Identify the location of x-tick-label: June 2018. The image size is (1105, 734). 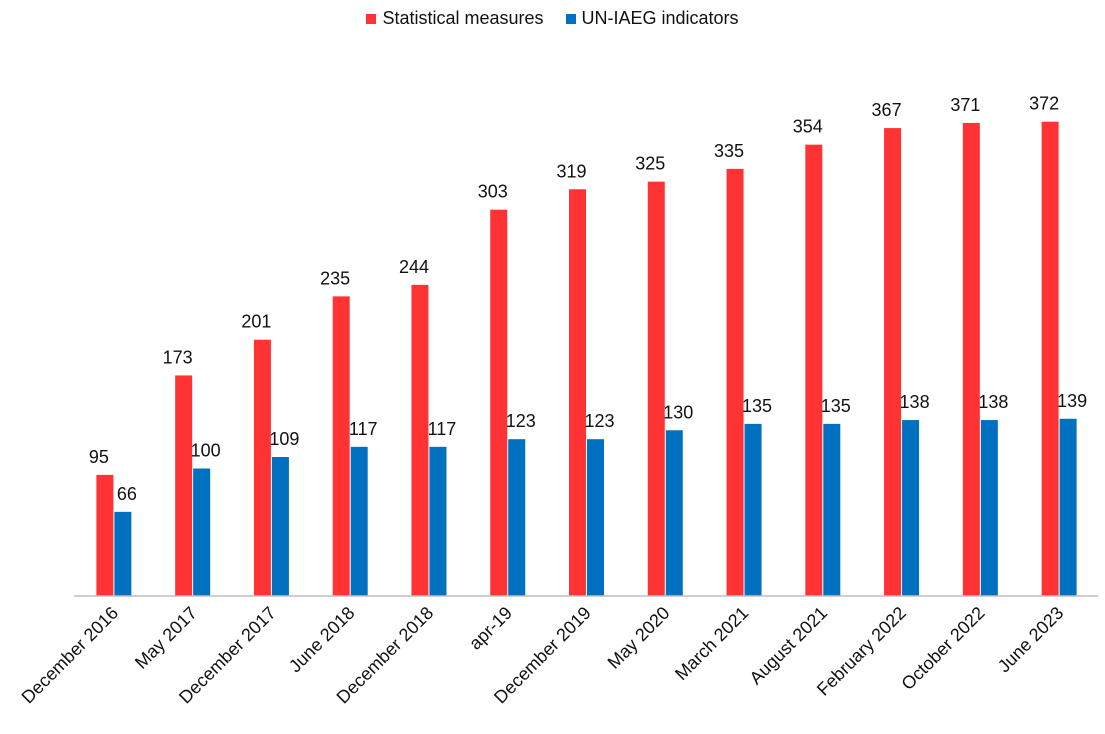
(322, 640).